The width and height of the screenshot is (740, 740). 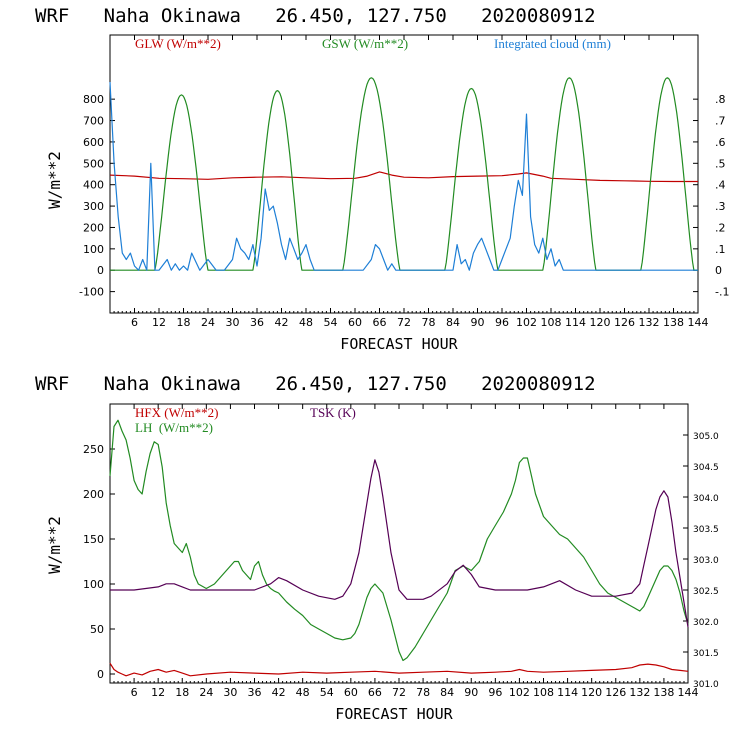 What do you see at coordinates (720, 163) in the screenshot?
I see `y2-tick-label: .5` at bounding box center [720, 163].